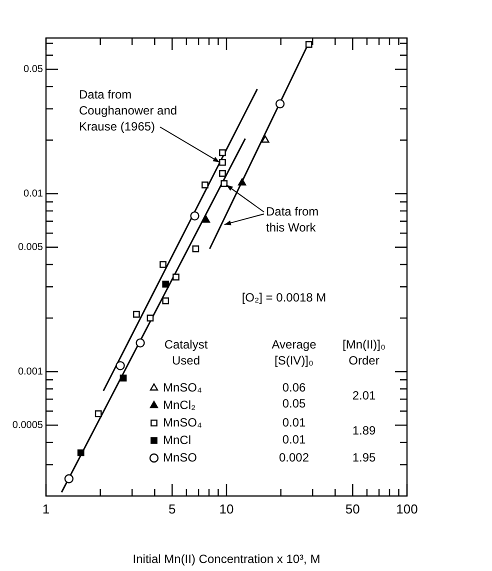  Describe the element at coordinates (226, 559) in the screenshot. I see `x-axis-title: Initial Mn(II) Concentration x 10³, M` at that location.